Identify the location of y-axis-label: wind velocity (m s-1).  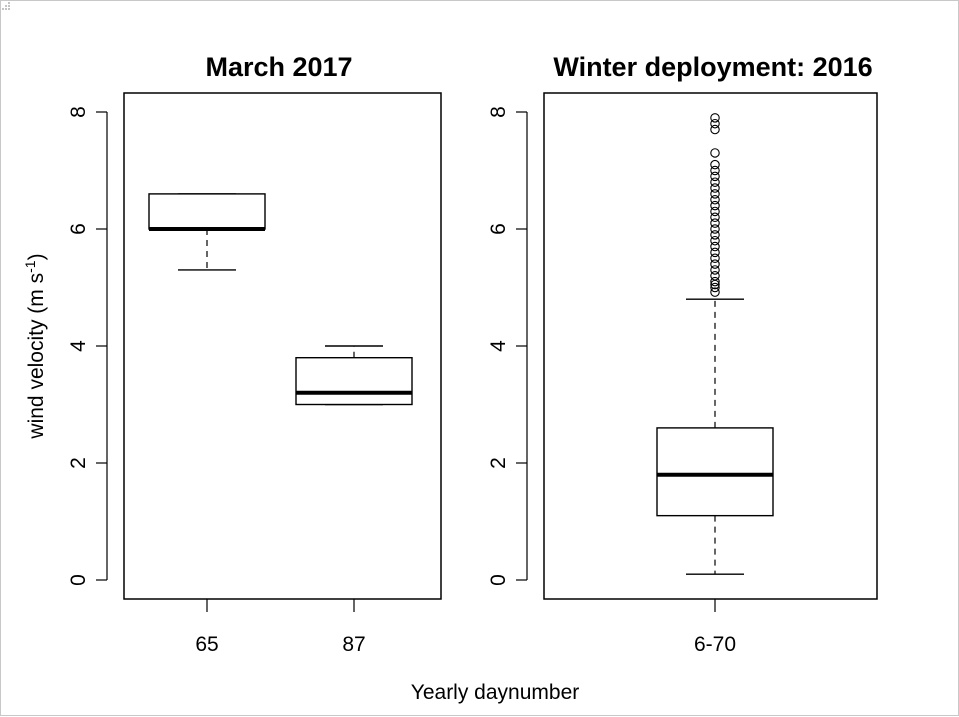
(35, 346).